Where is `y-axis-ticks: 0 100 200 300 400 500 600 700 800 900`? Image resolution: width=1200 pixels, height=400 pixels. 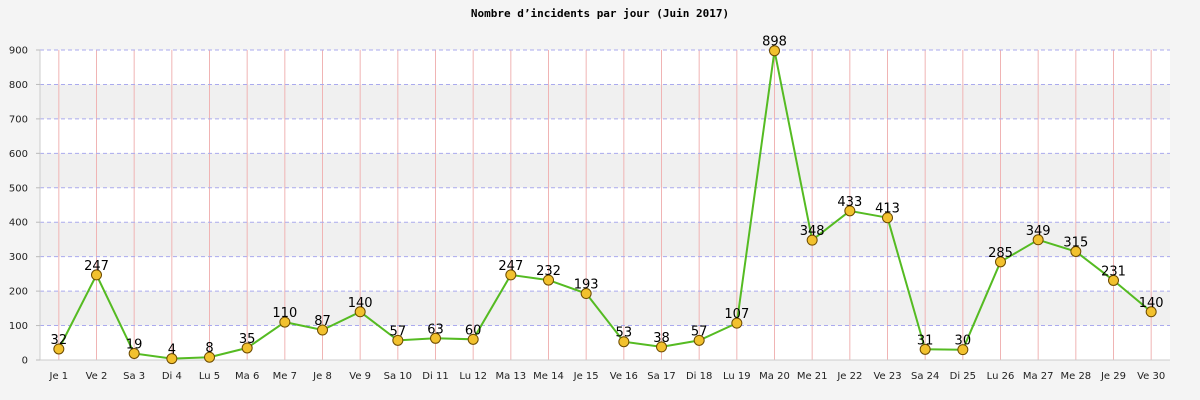
y-axis-ticks: 0 100 200 300 400 500 600 700 800 900 is located at coordinates (24, 206).